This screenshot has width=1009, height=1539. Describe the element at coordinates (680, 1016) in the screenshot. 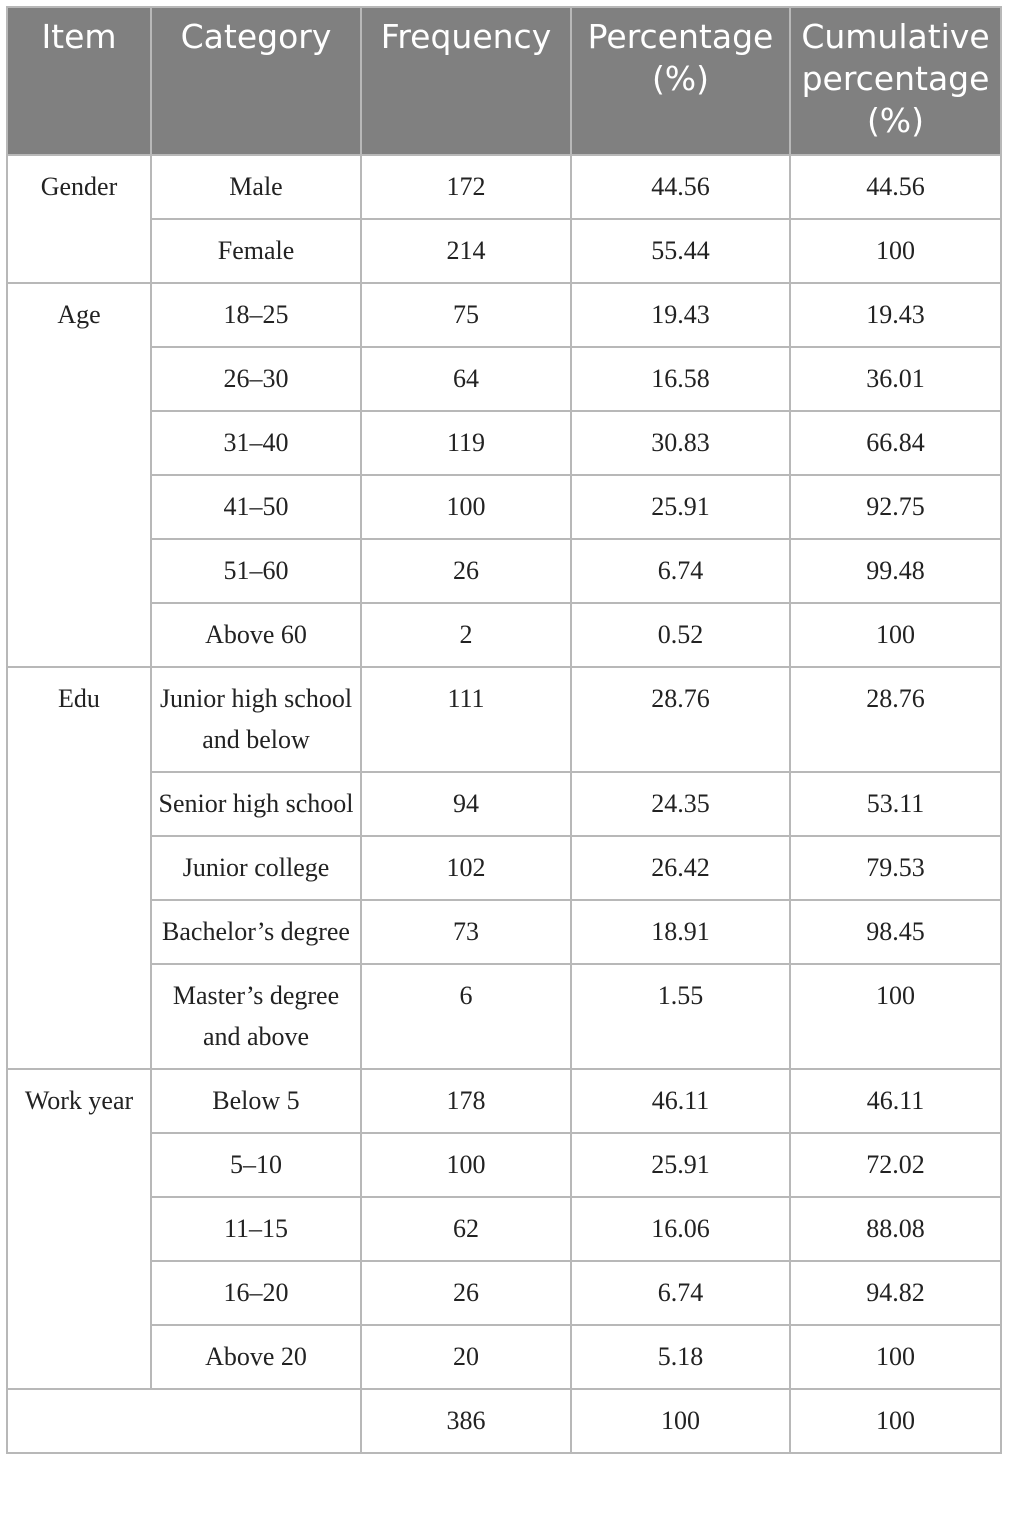

I see `value-cell: 1.55` at that location.